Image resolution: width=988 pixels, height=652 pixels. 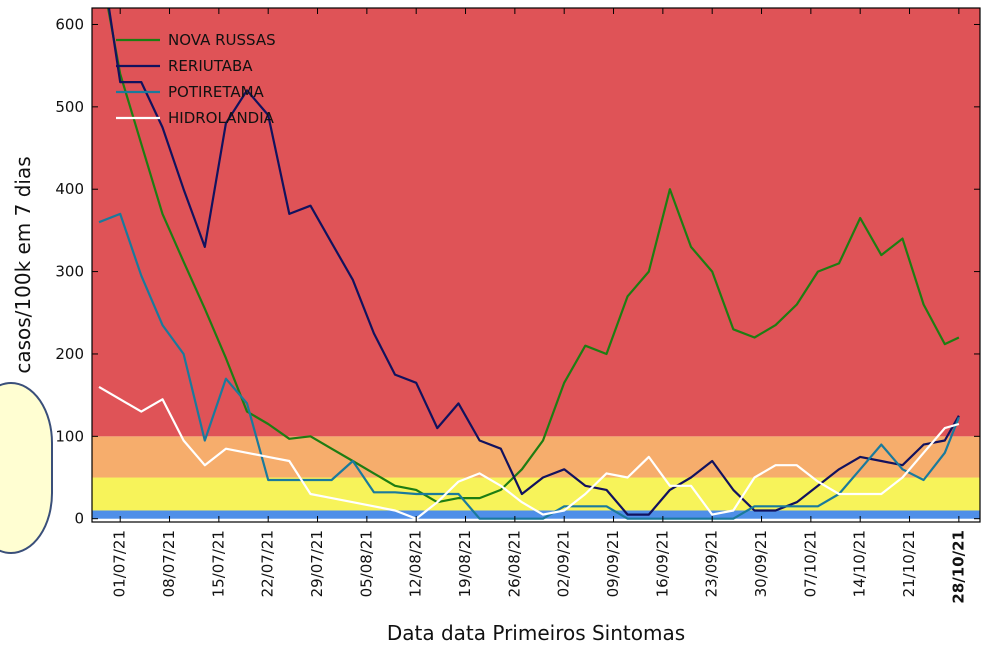 What do you see at coordinates (416, 563) in the screenshot?
I see `x-tick-label: 12/08/21` at bounding box center [416, 563].